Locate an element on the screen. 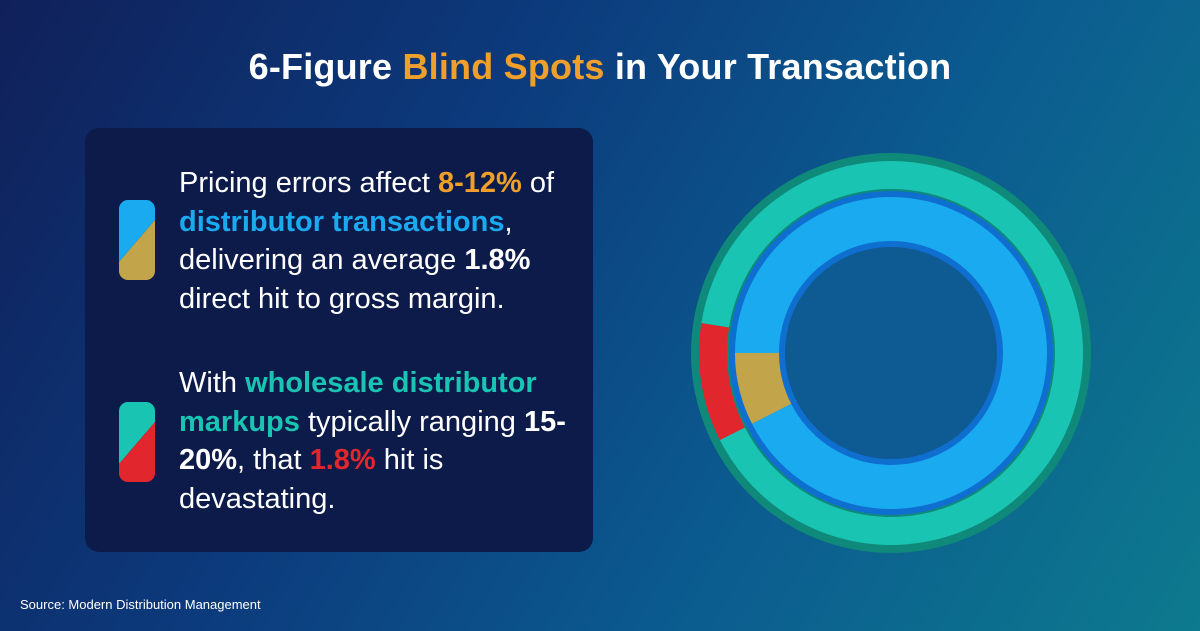 The width and height of the screenshot is (1200, 631). p1-distributor-transactions: distributor transactions is located at coordinates (342, 221).